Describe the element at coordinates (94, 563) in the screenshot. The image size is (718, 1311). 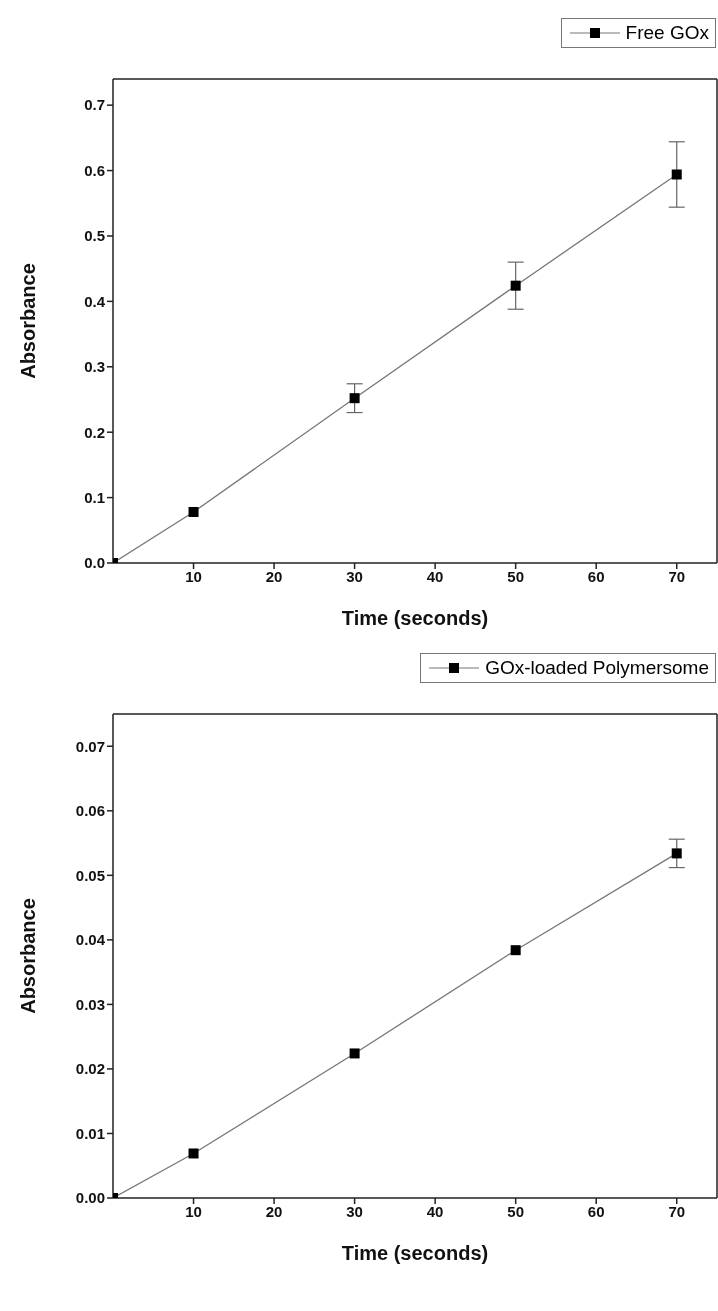
I see `y-tick-label: 0.0` at that location.